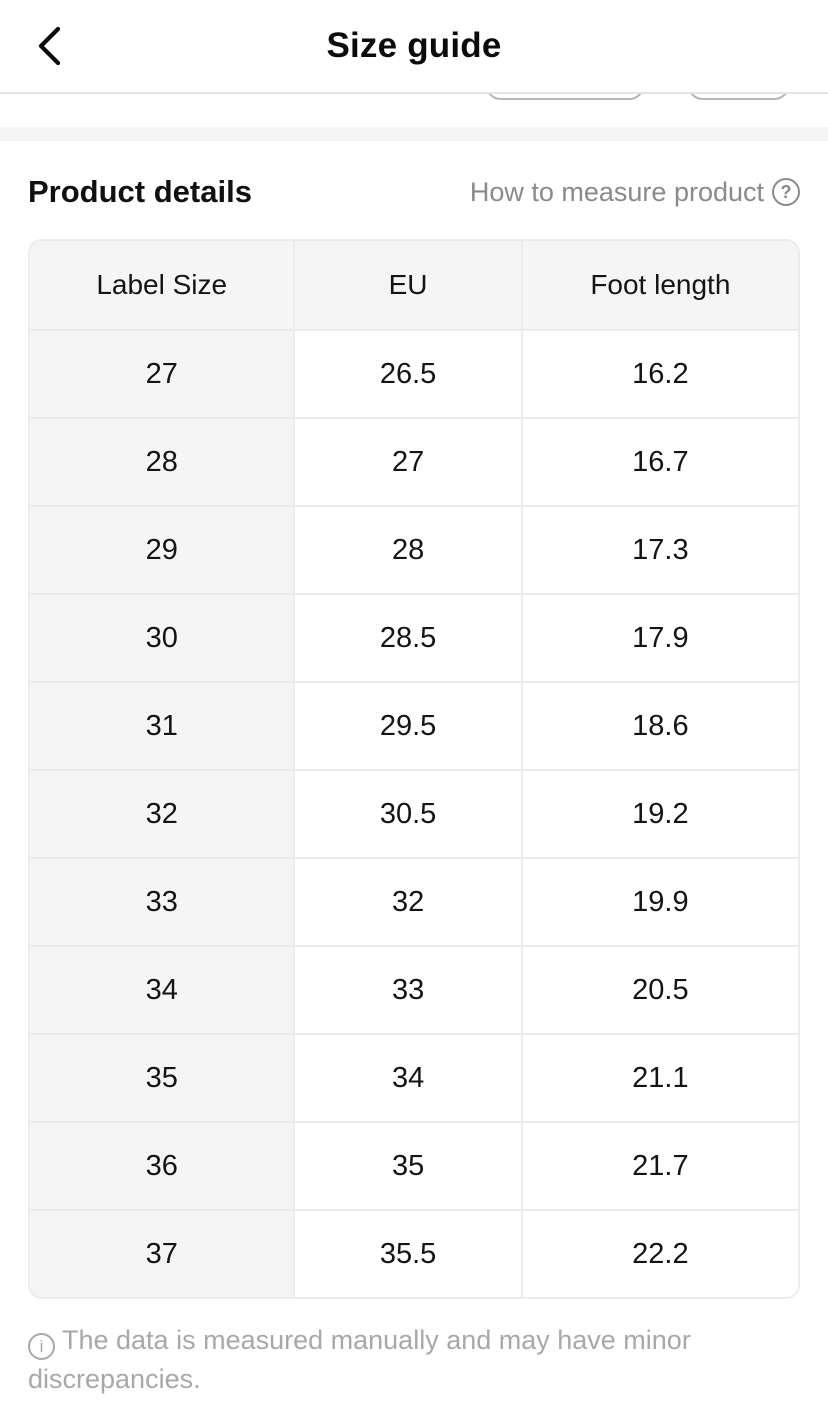 This screenshot has height=1416, width=828. I want to click on cell-eu: 29.5, so click(407, 725).